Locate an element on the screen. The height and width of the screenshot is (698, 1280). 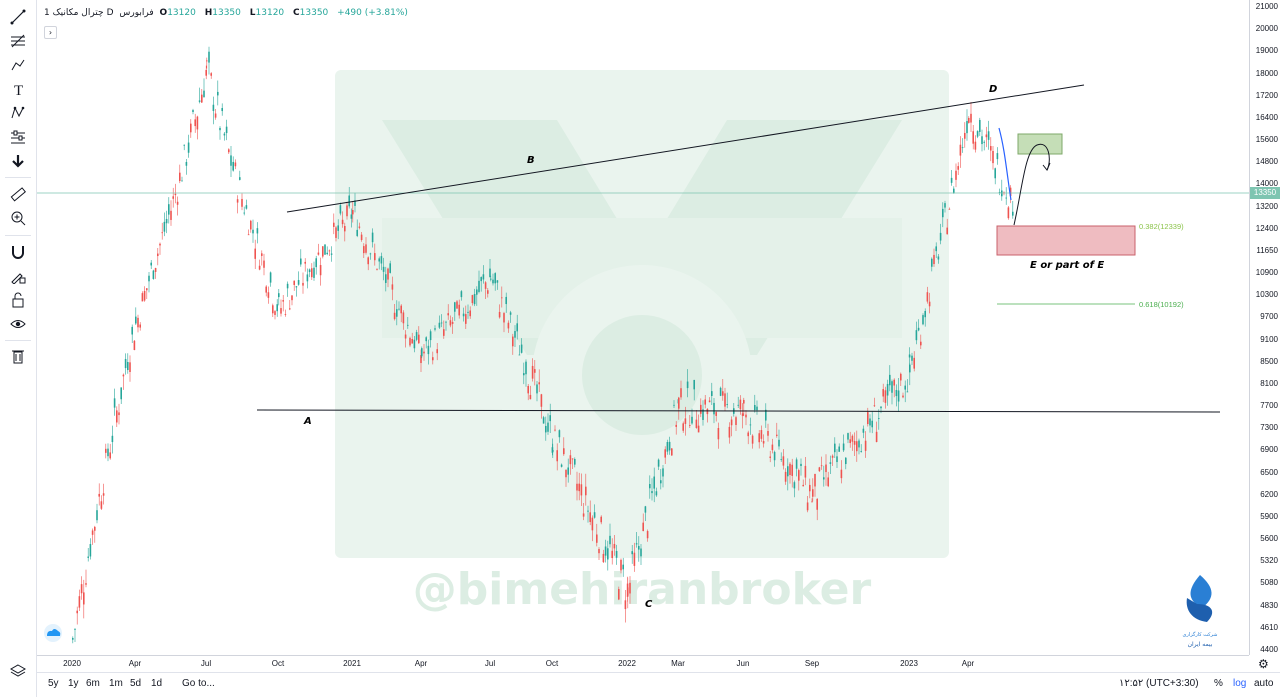
horizontal-line is located at coordinates (738, 411).